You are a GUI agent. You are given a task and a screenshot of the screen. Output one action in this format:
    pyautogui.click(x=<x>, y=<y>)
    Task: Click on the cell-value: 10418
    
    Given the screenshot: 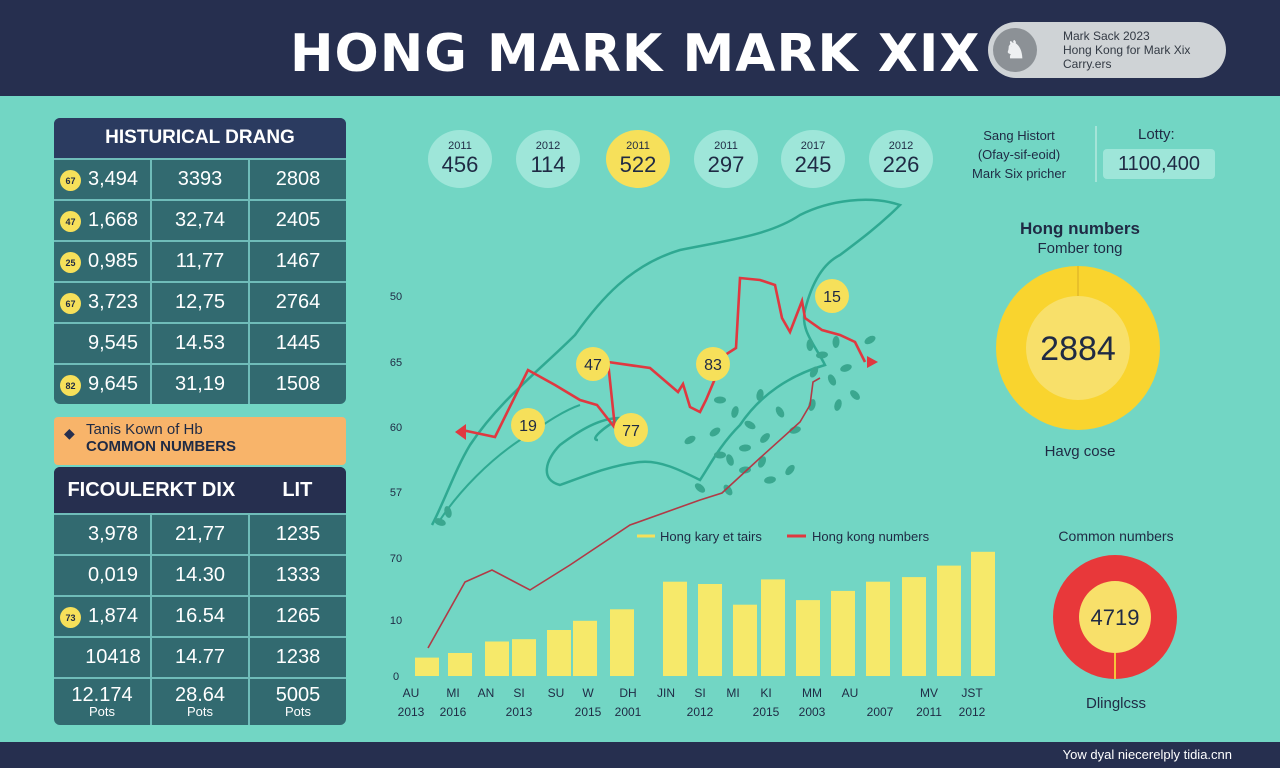 What is the action you would take?
    pyautogui.click(x=113, y=657)
    